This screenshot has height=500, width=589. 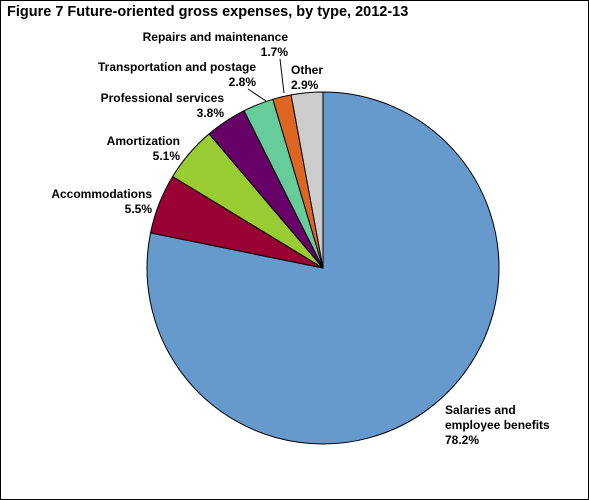 What do you see at coordinates (462, 440) in the screenshot?
I see `slice-value-salaries-and-employee-benefits: 78.2%` at bounding box center [462, 440].